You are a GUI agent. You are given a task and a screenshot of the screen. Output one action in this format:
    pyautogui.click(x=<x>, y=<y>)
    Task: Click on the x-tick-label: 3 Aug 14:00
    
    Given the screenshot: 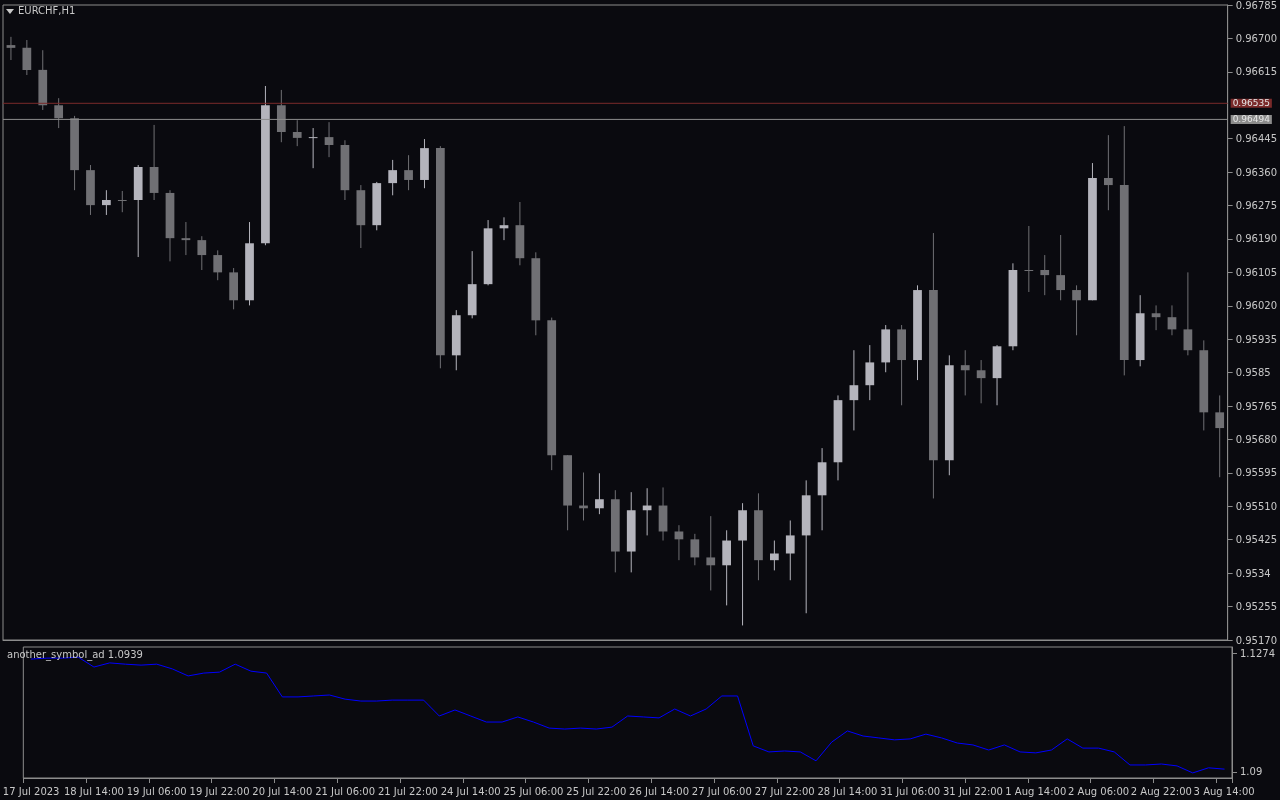 What is the action you would take?
    pyautogui.click(x=1224, y=791)
    